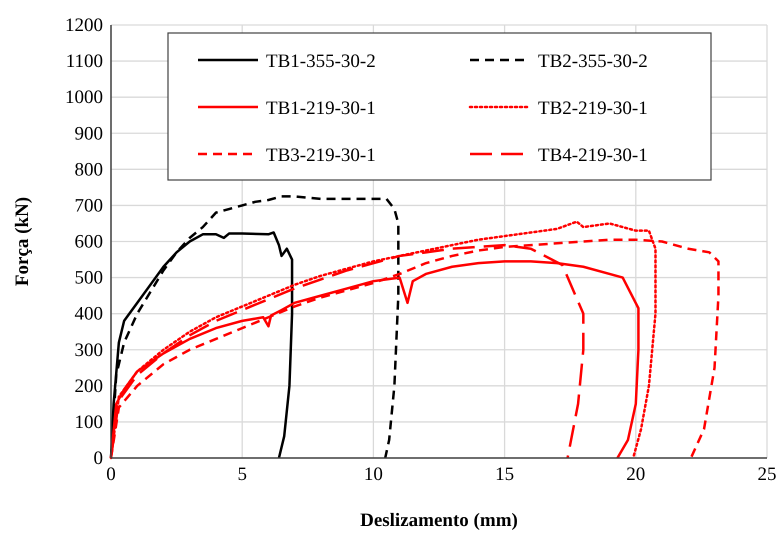  I want to click on y-tick-label: 1100, so click(84, 61).